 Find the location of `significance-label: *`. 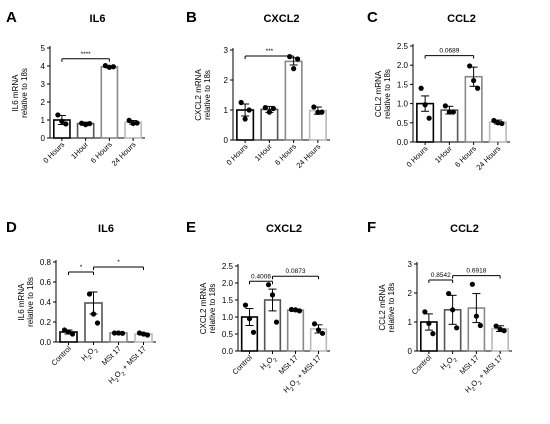

significance-label: * is located at coordinates (118, 262).